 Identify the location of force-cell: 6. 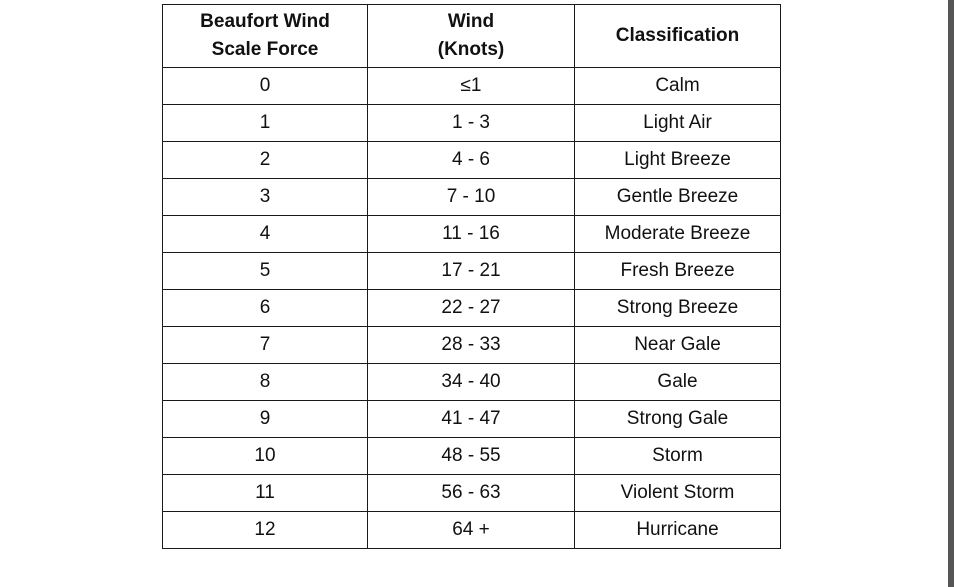
(265, 308).